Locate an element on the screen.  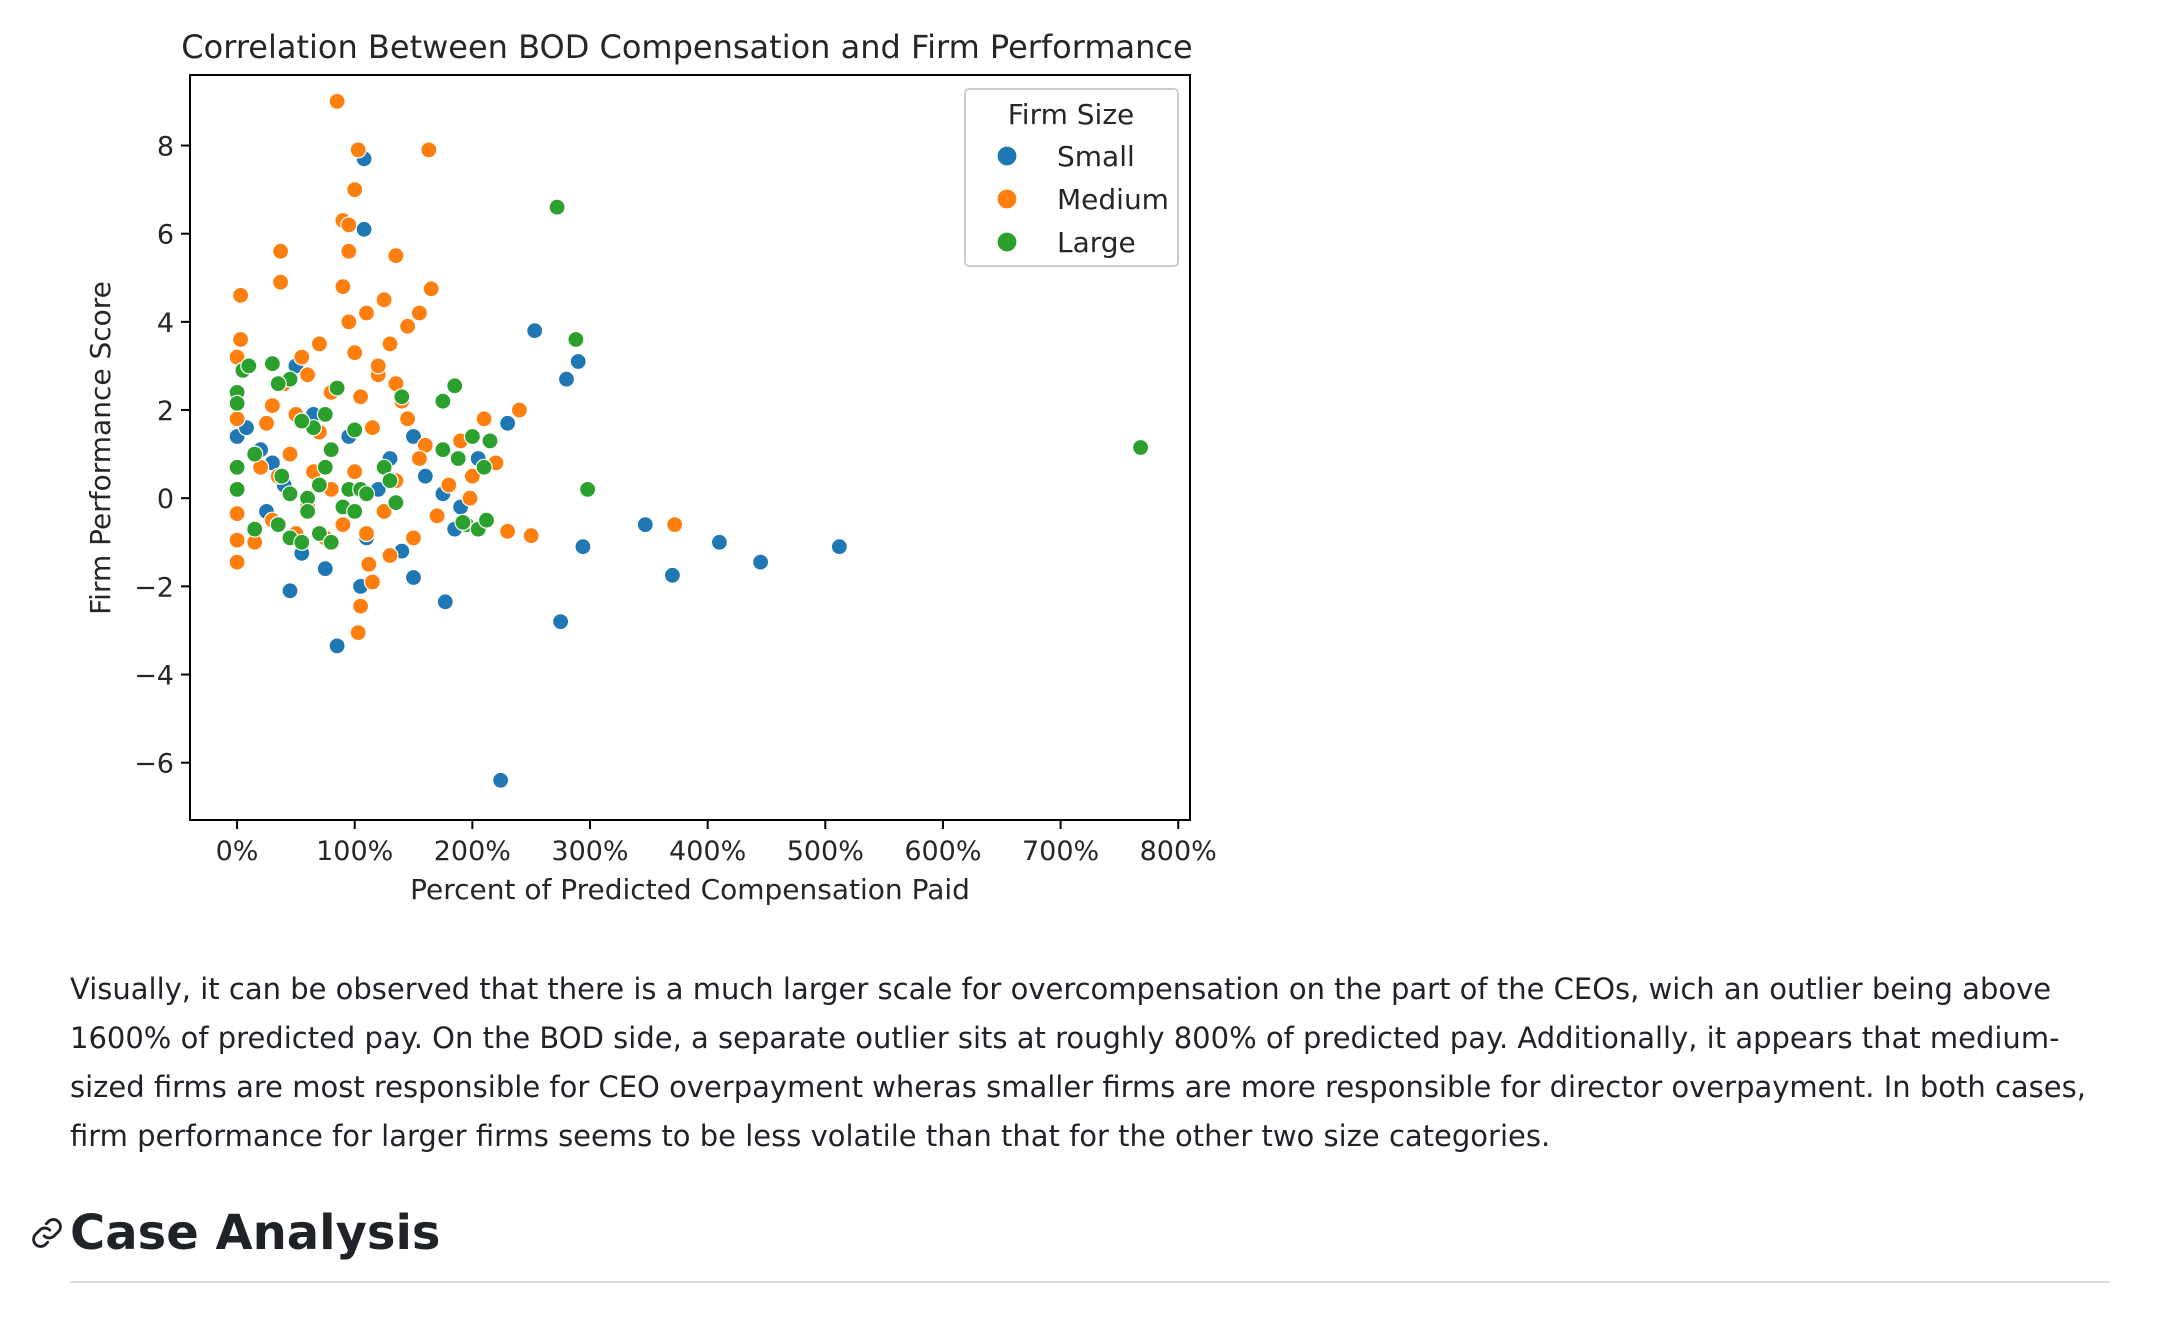
legend: Firm Size Small Medium Large is located at coordinates (1071, 177).